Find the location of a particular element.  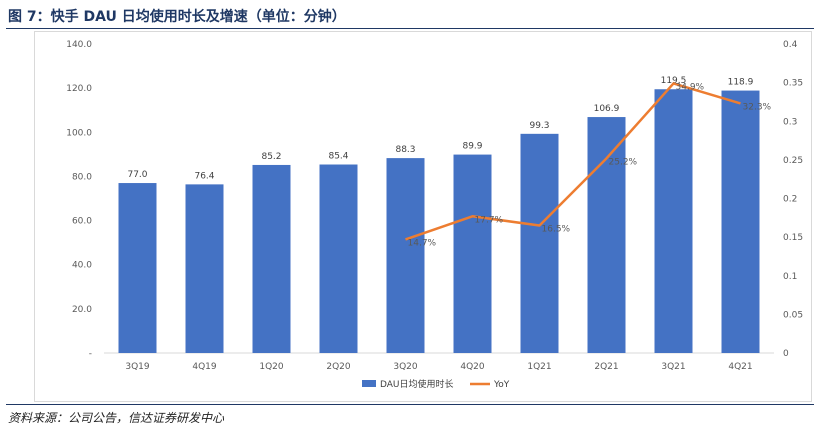

bar-1Q20 is located at coordinates (271, 258).